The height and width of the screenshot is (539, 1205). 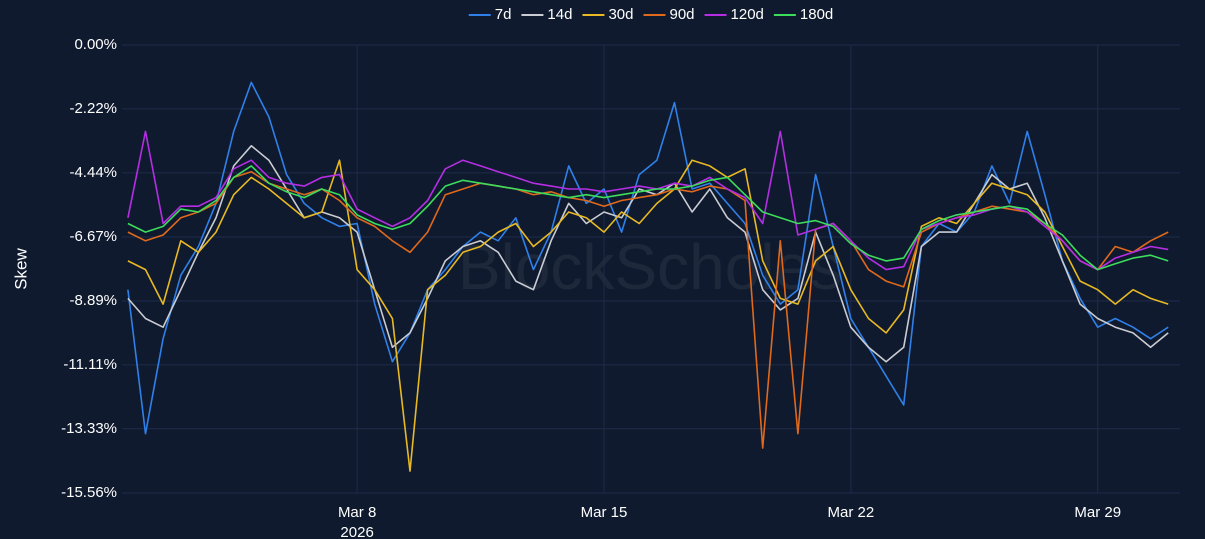 What do you see at coordinates (681, 14) in the screenshot?
I see `legend-label: 90d` at bounding box center [681, 14].